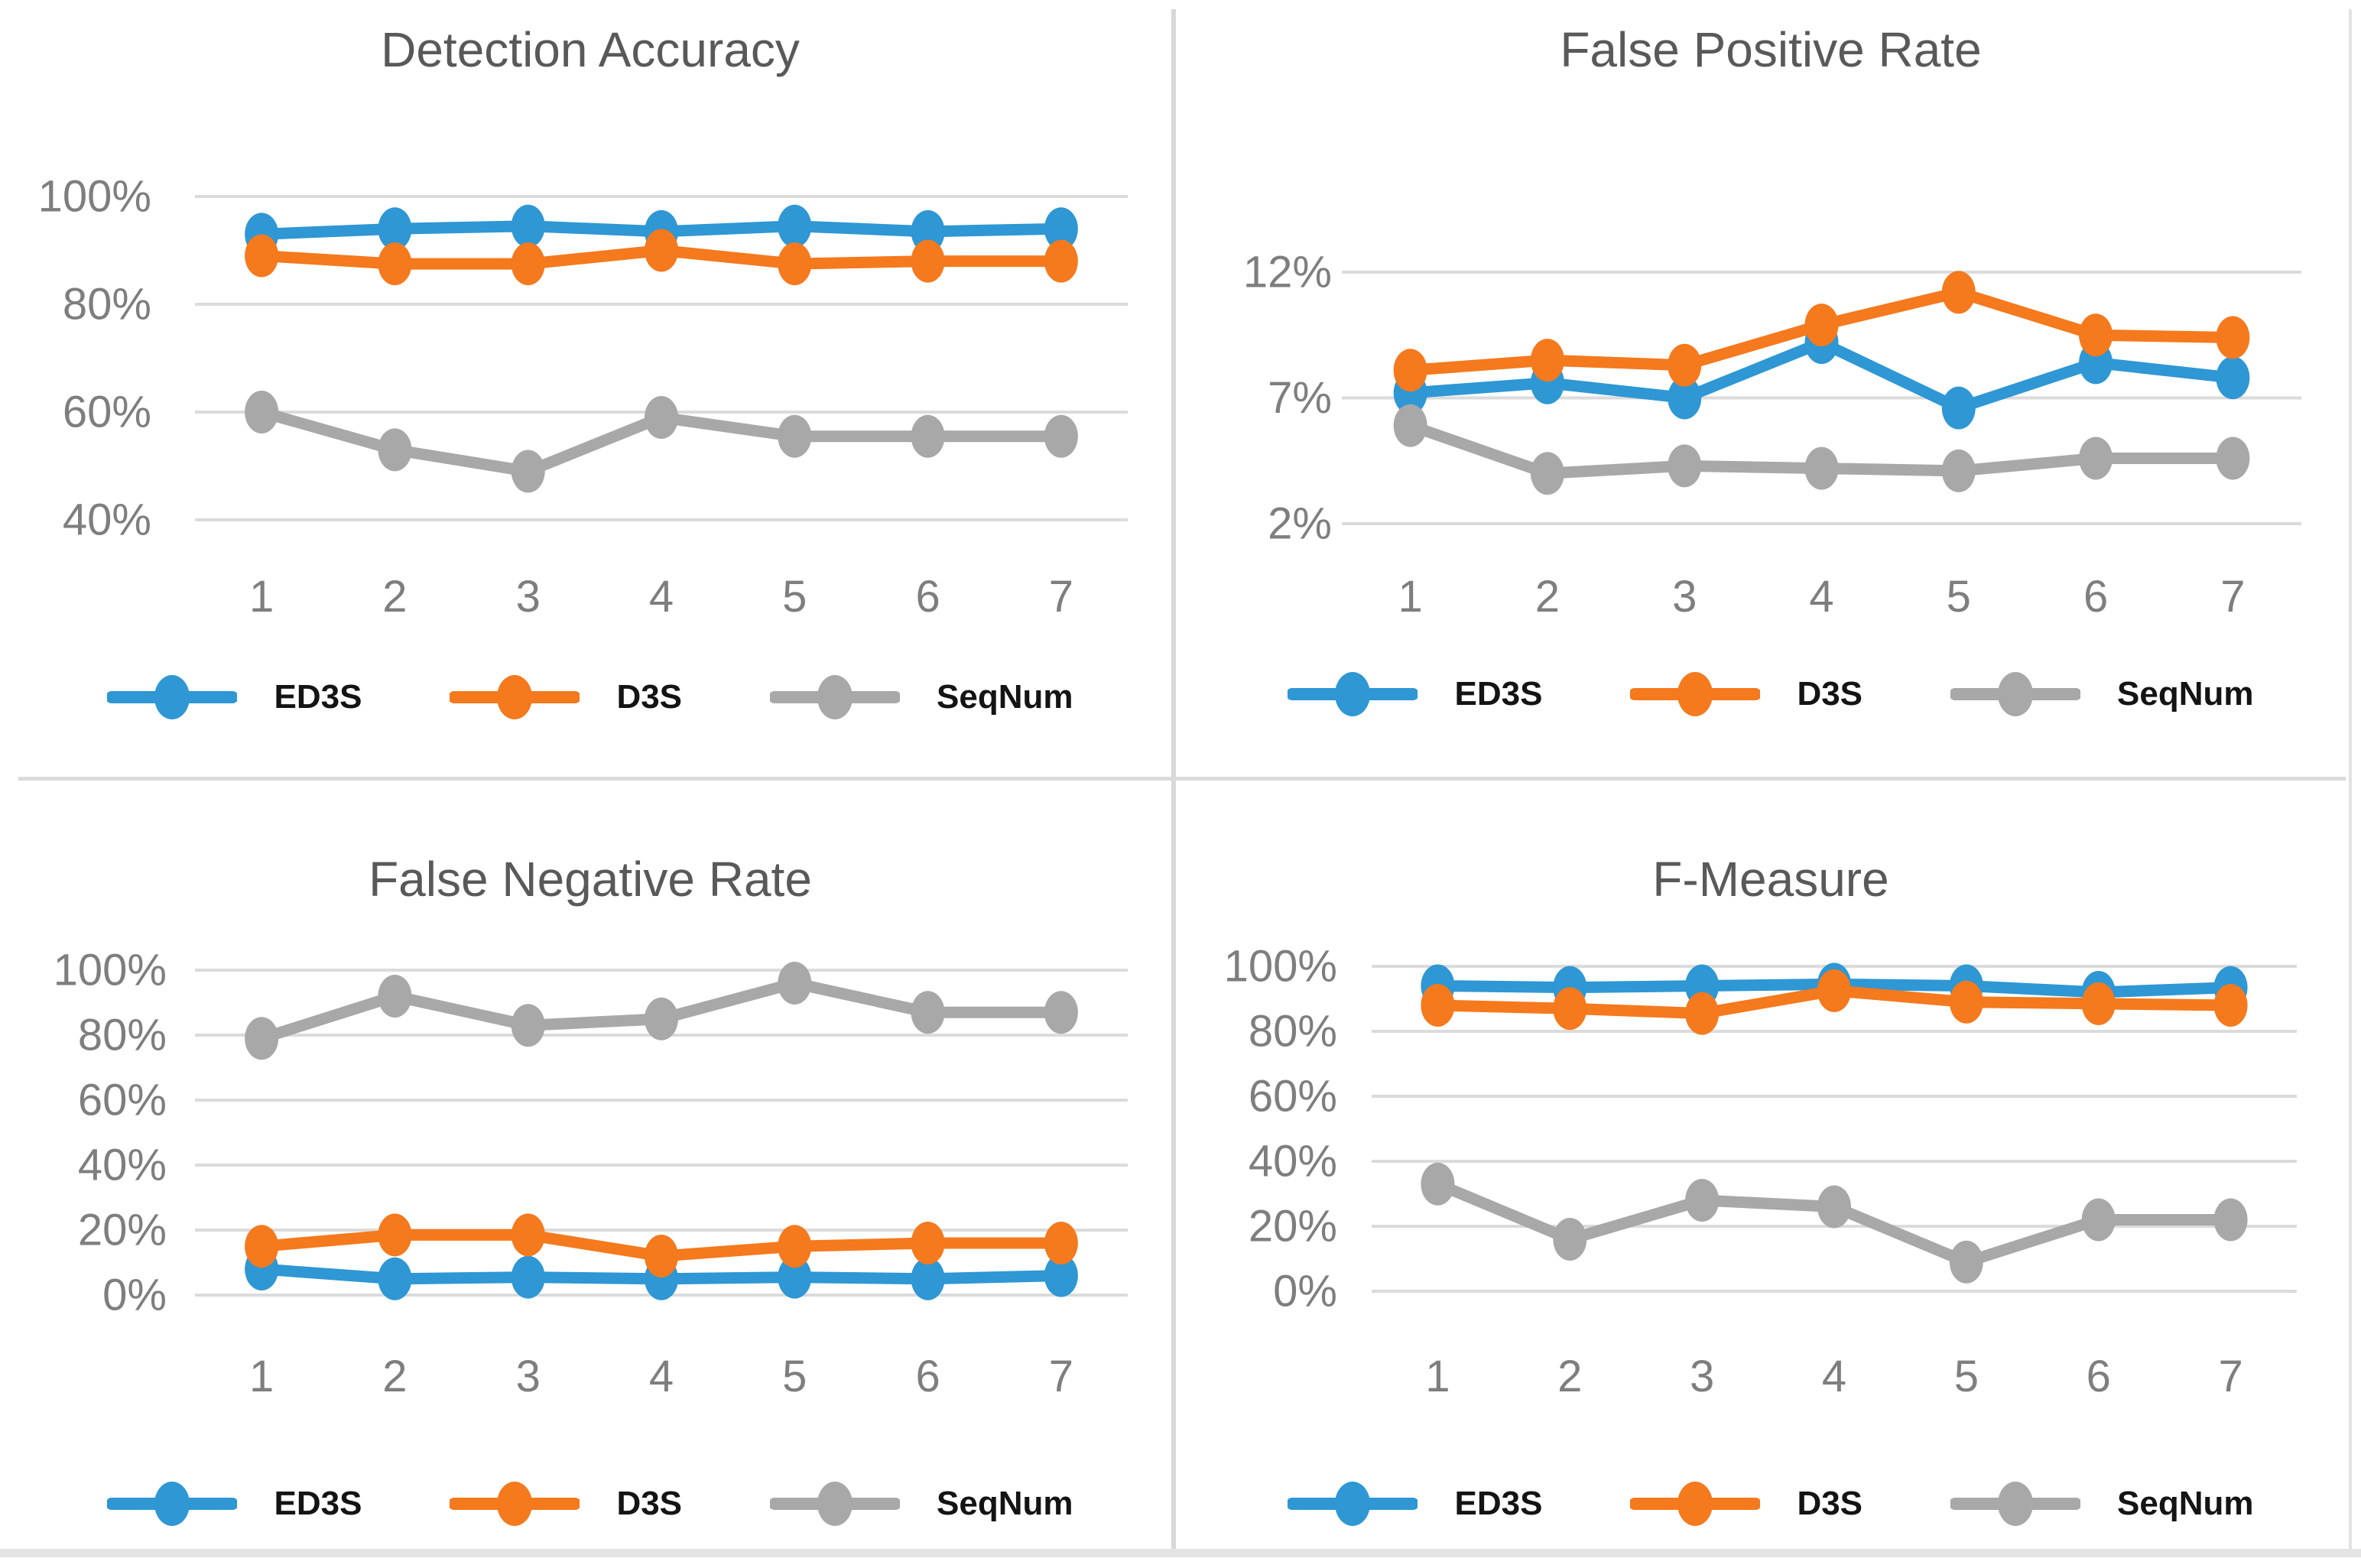 The image size is (2361, 1568). I want to click on f-measure-plot: 100% 80% 60% 40% 20% 0% 1 2 3 4 5 6 7, so click(1760, 1171).